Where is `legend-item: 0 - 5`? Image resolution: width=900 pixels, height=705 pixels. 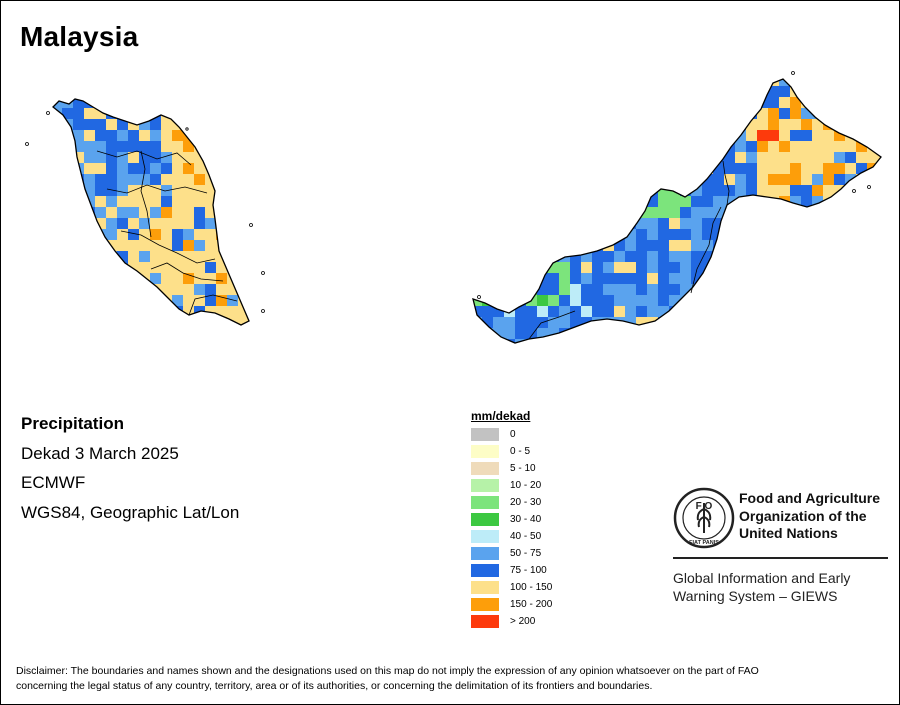
legend-item: 0 - 5 is located at coordinates (511, 451).